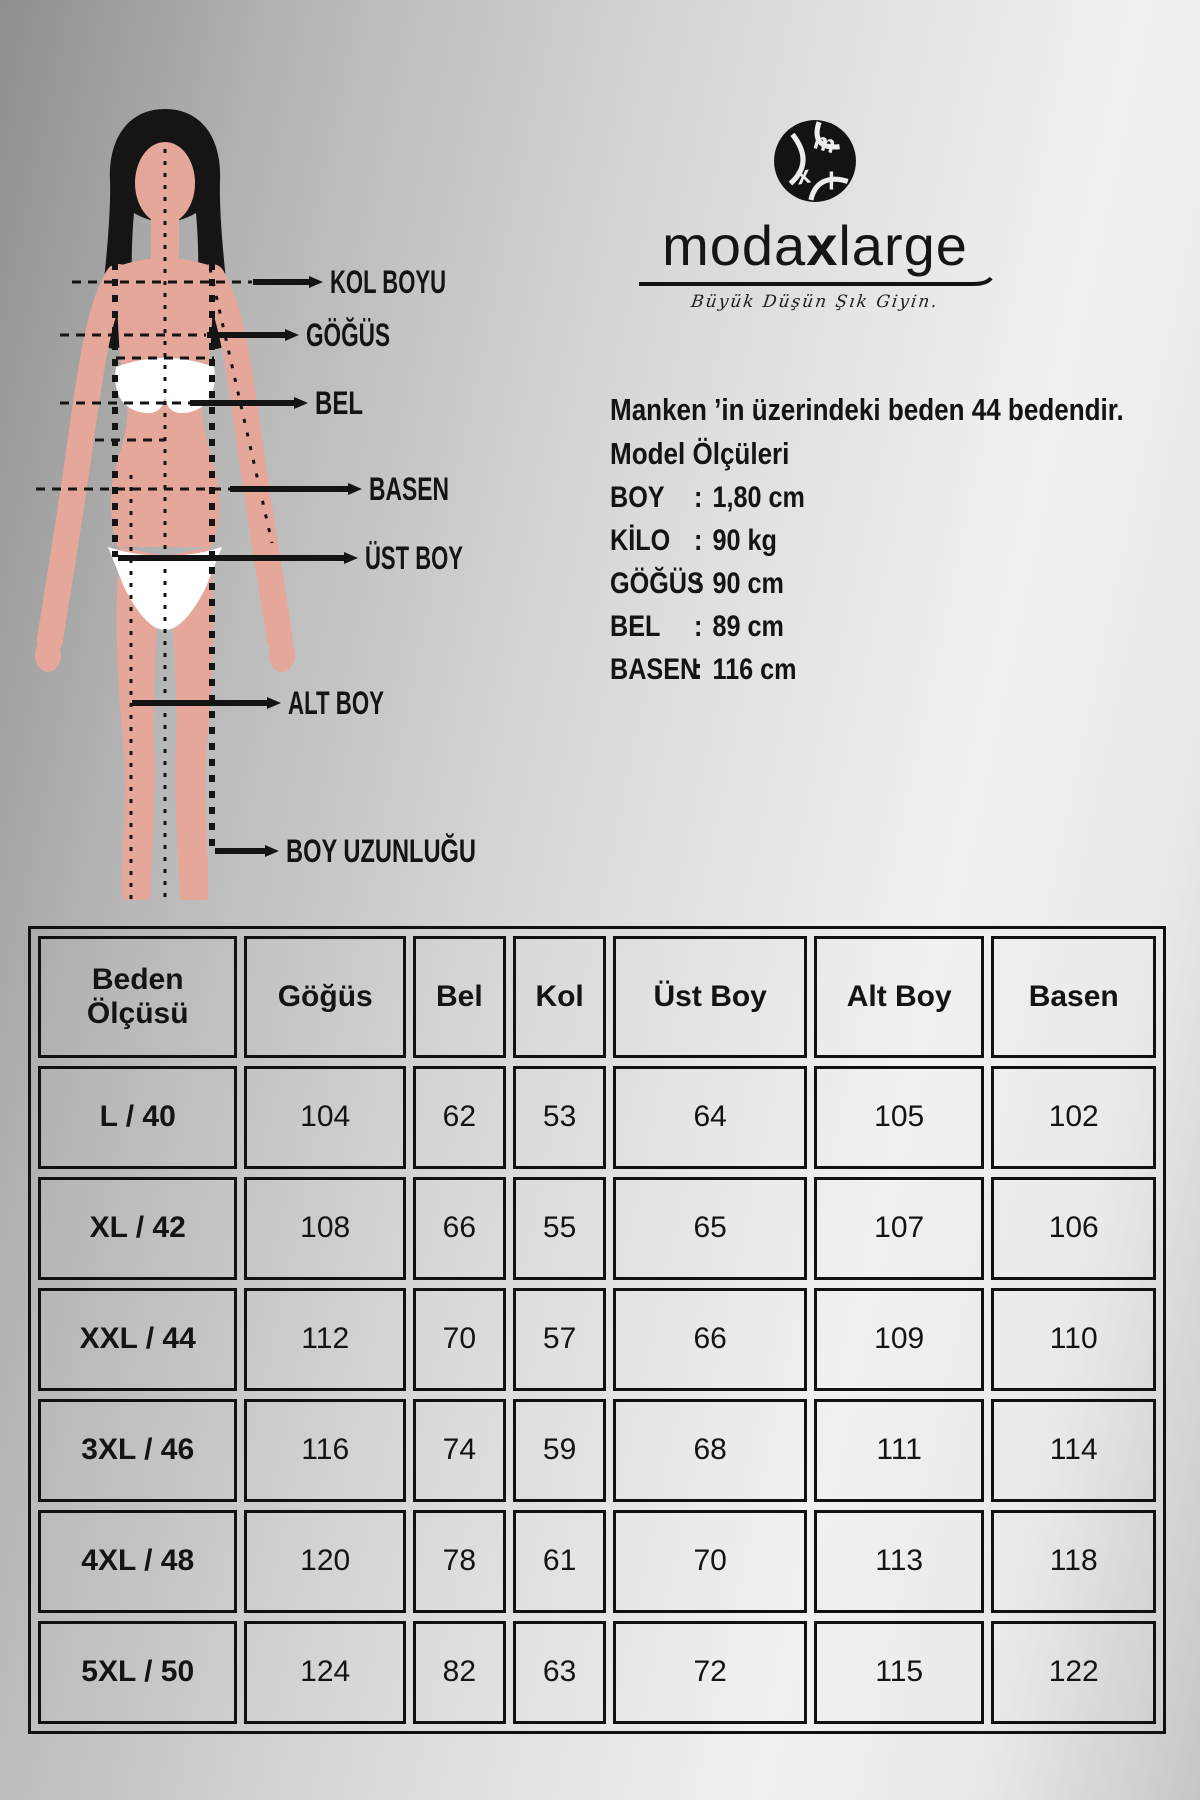 The height and width of the screenshot is (1800, 1200). I want to click on label-kol-boyu: KOL BOYU, so click(388, 282).